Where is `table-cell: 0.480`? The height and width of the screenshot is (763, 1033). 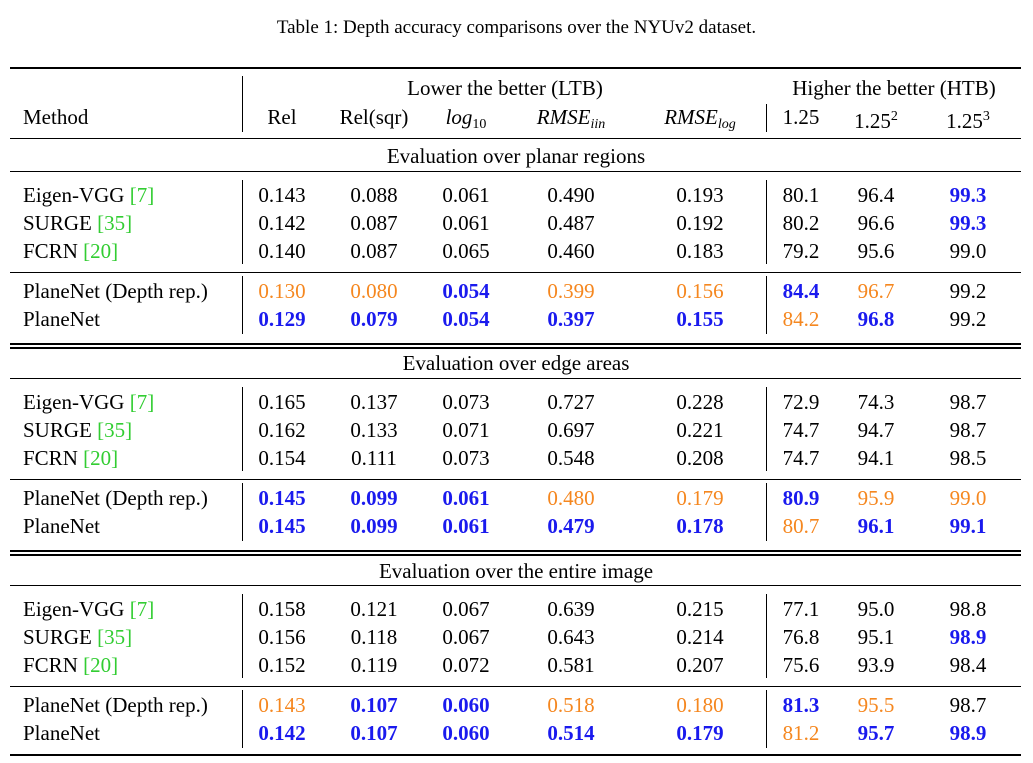 table-cell: 0.480 is located at coordinates (571, 498).